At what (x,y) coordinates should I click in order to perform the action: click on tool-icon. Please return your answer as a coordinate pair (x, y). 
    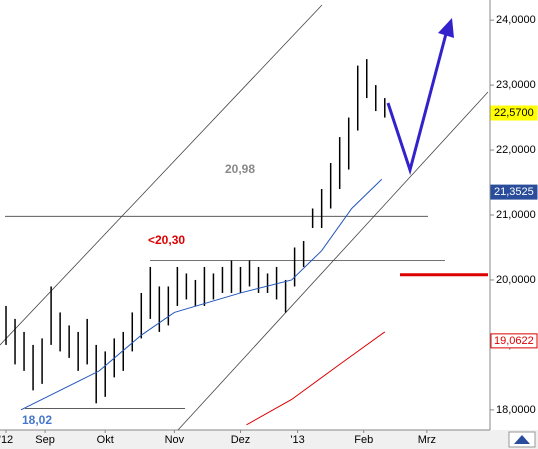
    Looking at the image, I should click on (522, 439).